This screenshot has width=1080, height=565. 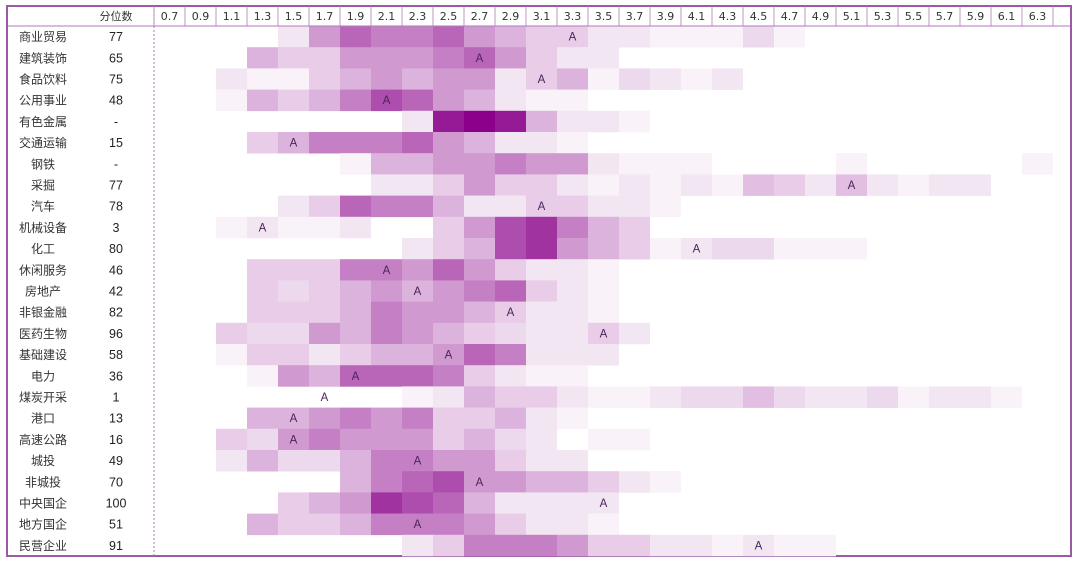 What do you see at coordinates (666, 16) in the screenshot?
I see `x-tick-label: 3.9` at bounding box center [666, 16].